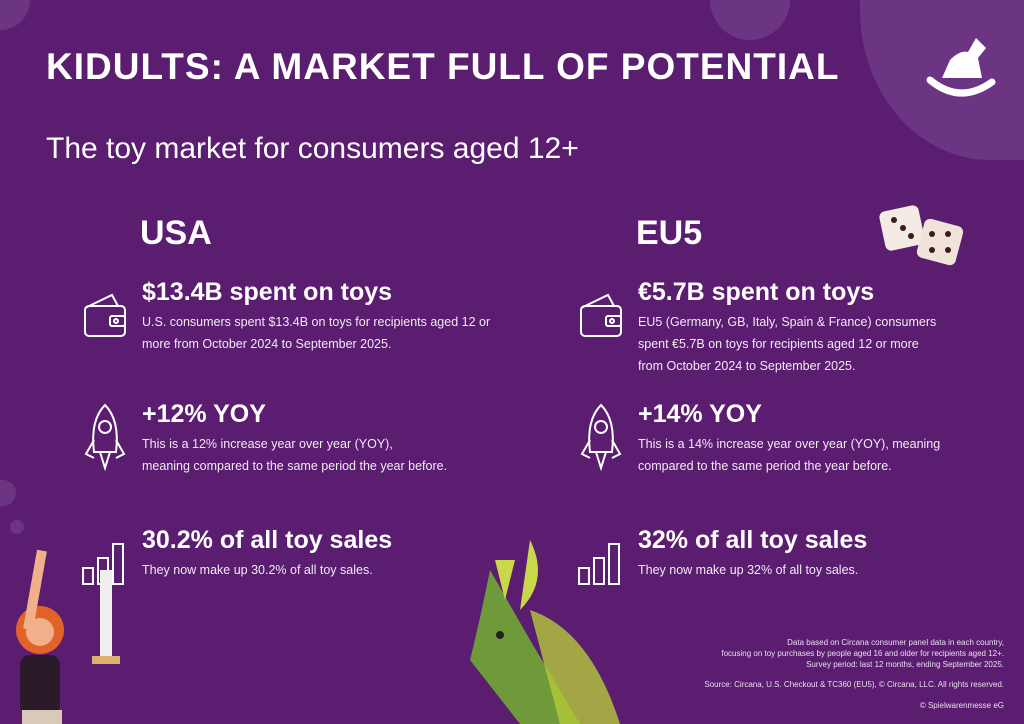 The image size is (1024, 724). Describe the element at coordinates (267, 292) in the screenshot. I see `stat-heading: $13.4B spent on toys` at that location.